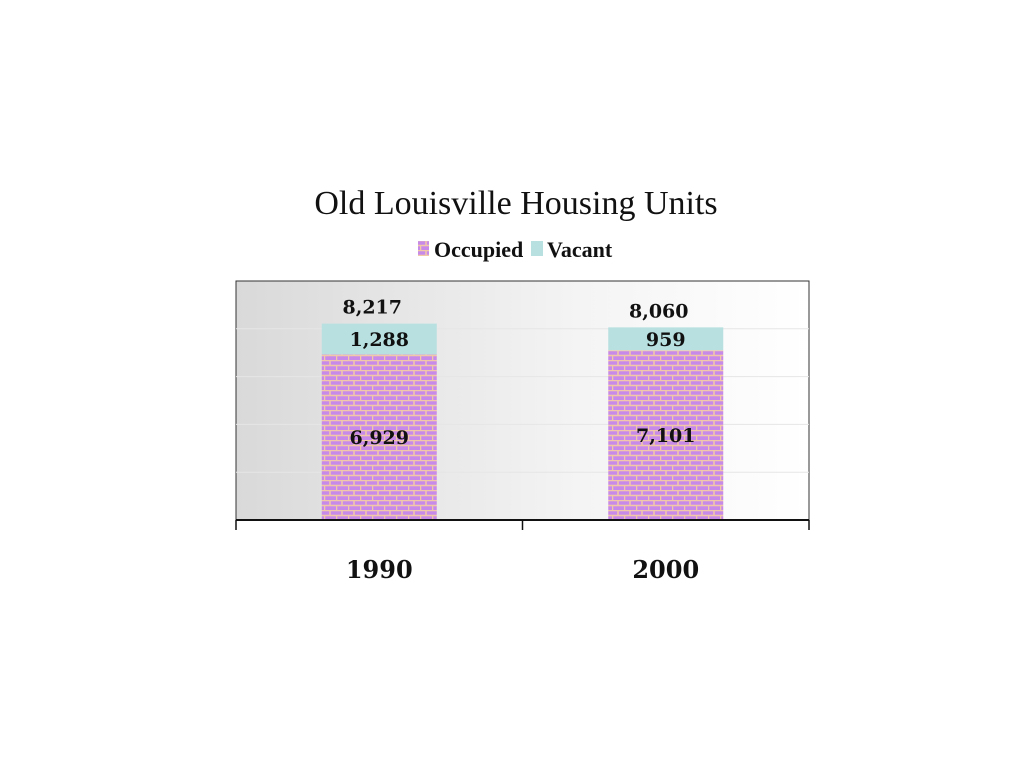 This screenshot has height=768, width=1024. I want to click on bar-occupied-2000, so click(666, 435).